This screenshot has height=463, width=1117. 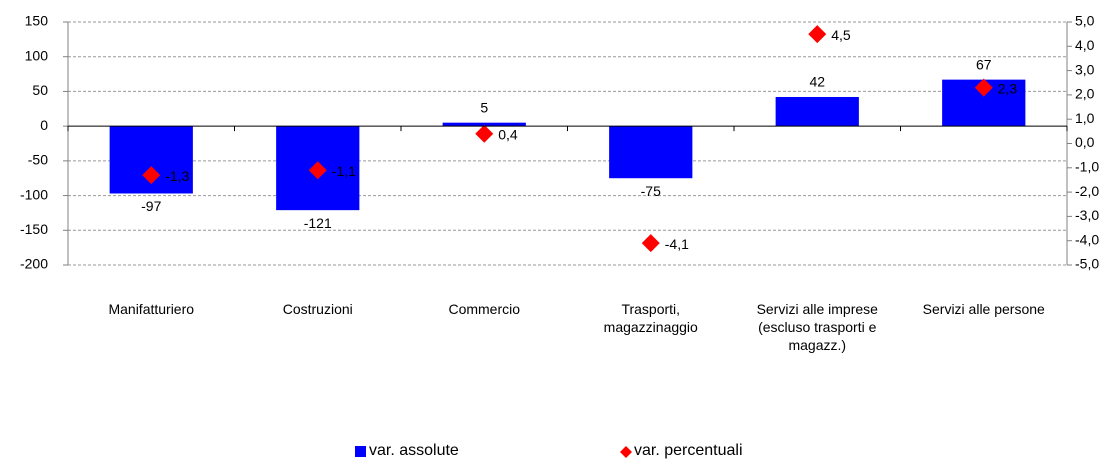 I want to click on y2-tick-label: 5,0, so click(x=1085, y=21).